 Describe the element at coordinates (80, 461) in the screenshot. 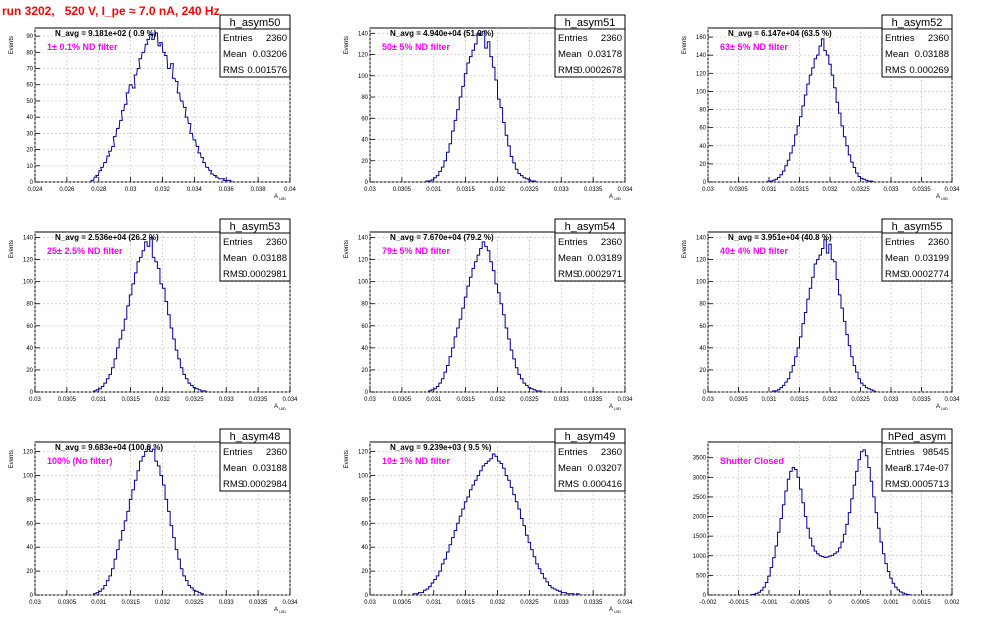

I see `filter-annotation: 100% (No filter)` at that location.